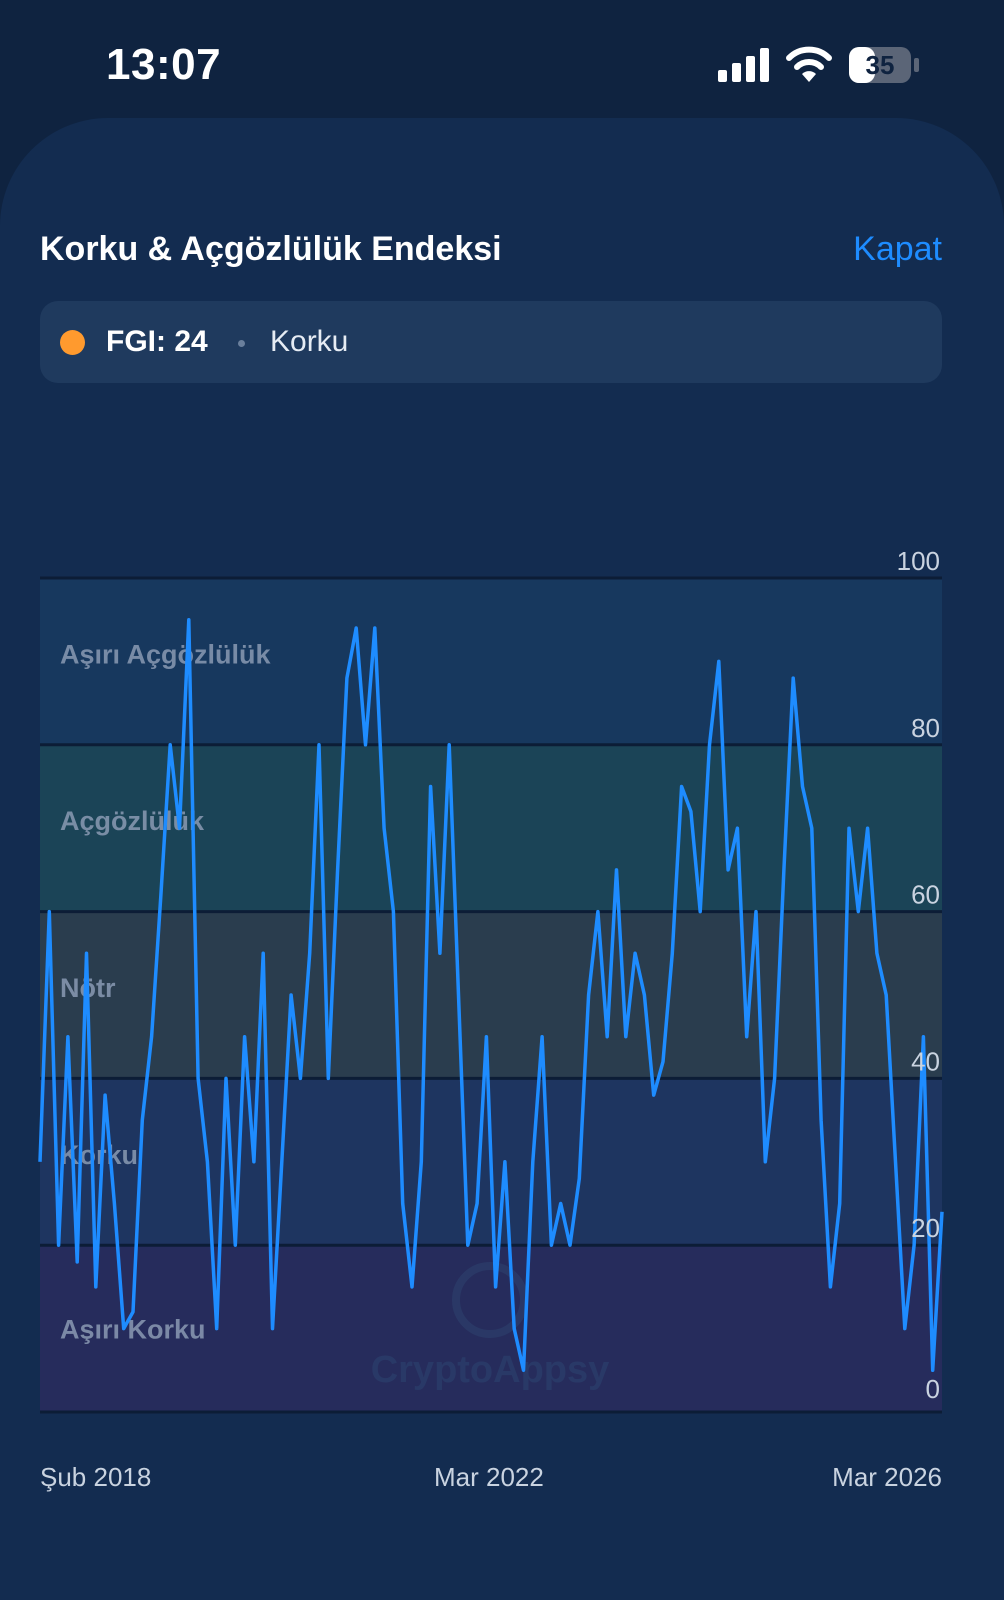  Describe the element at coordinates (241, 343) in the screenshot. I see `separator-dot` at that location.